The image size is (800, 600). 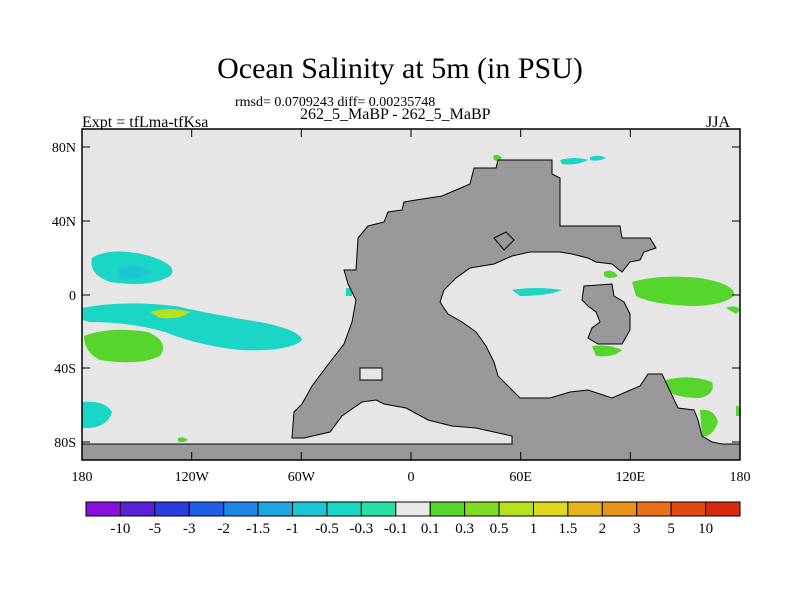 I want to click on inner-sea-region, so click(x=371, y=374).